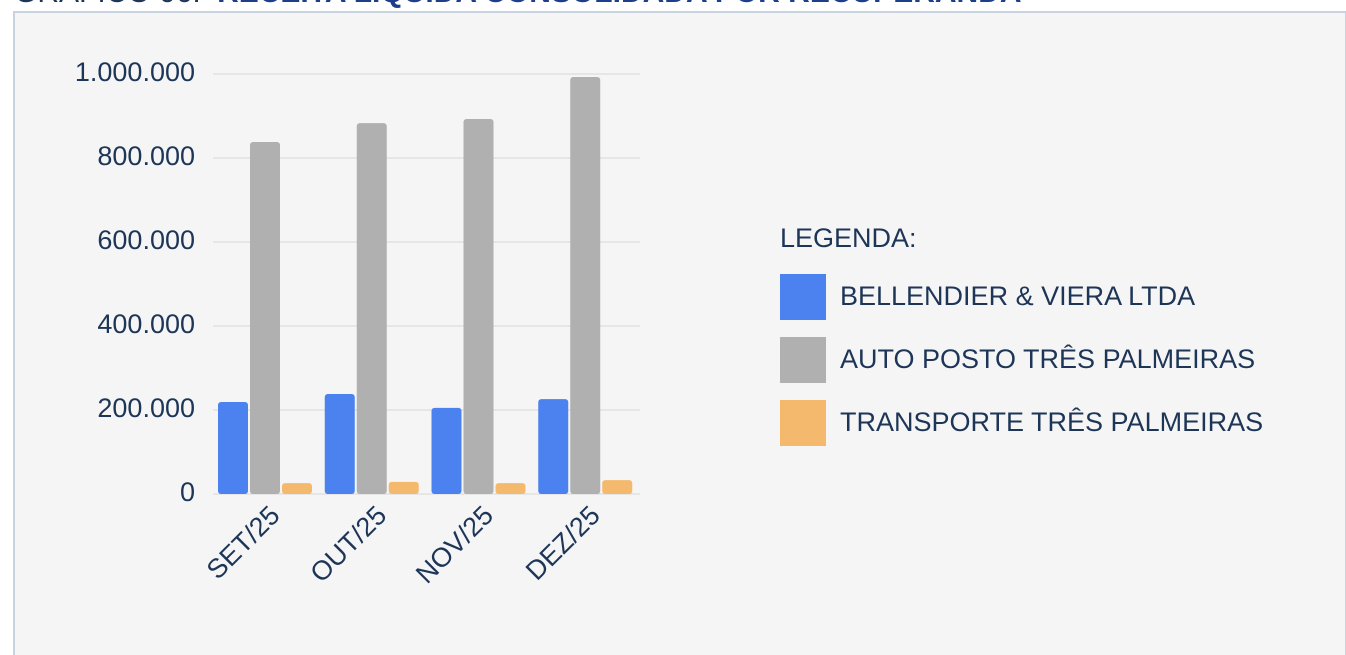 The width and height of the screenshot is (1346, 655). What do you see at coordinates (187, 492) in the screenshot?
I see `y-tick-label: 0` at bounding box center [187, 492].